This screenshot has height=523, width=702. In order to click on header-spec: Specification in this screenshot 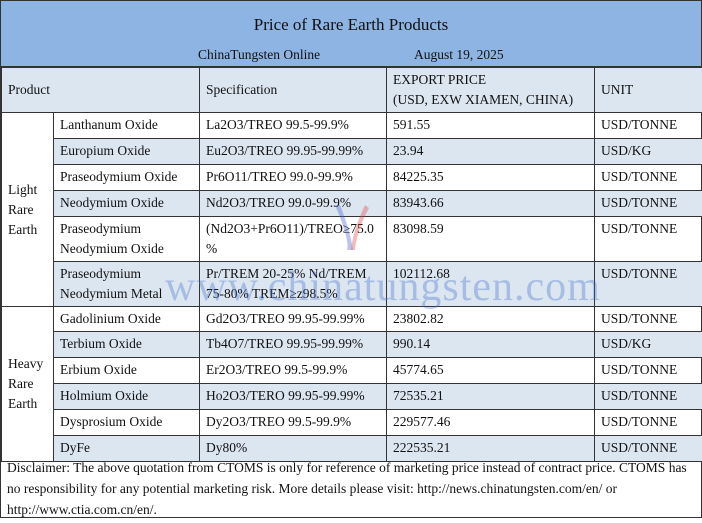, I will do `click(293, 90)`.